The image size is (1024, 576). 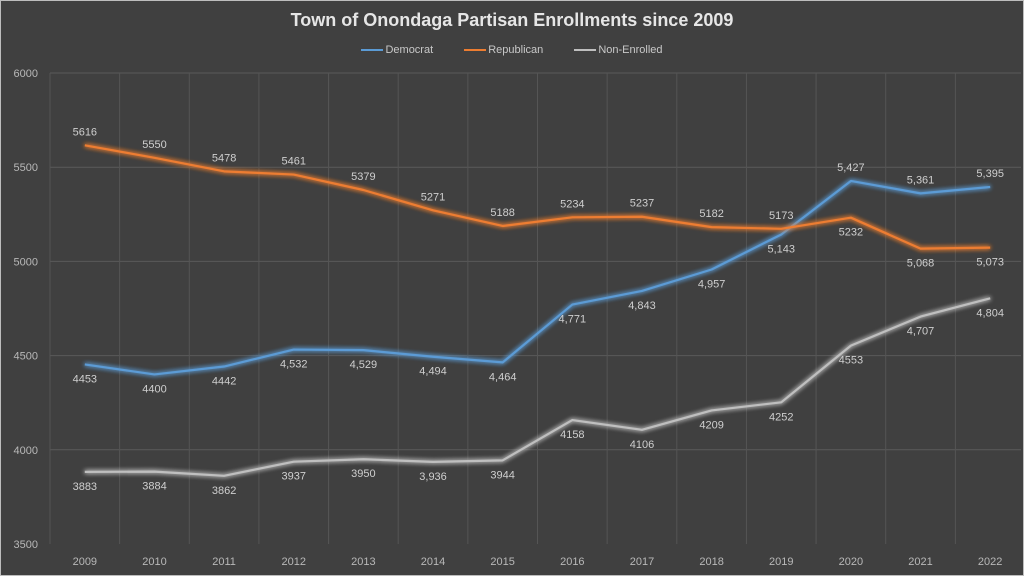 What do you see at coordinates (433, 477) in the screenshot?
I see `data-label-non-enrolled: 3,936` at bounding box center [433, 477].